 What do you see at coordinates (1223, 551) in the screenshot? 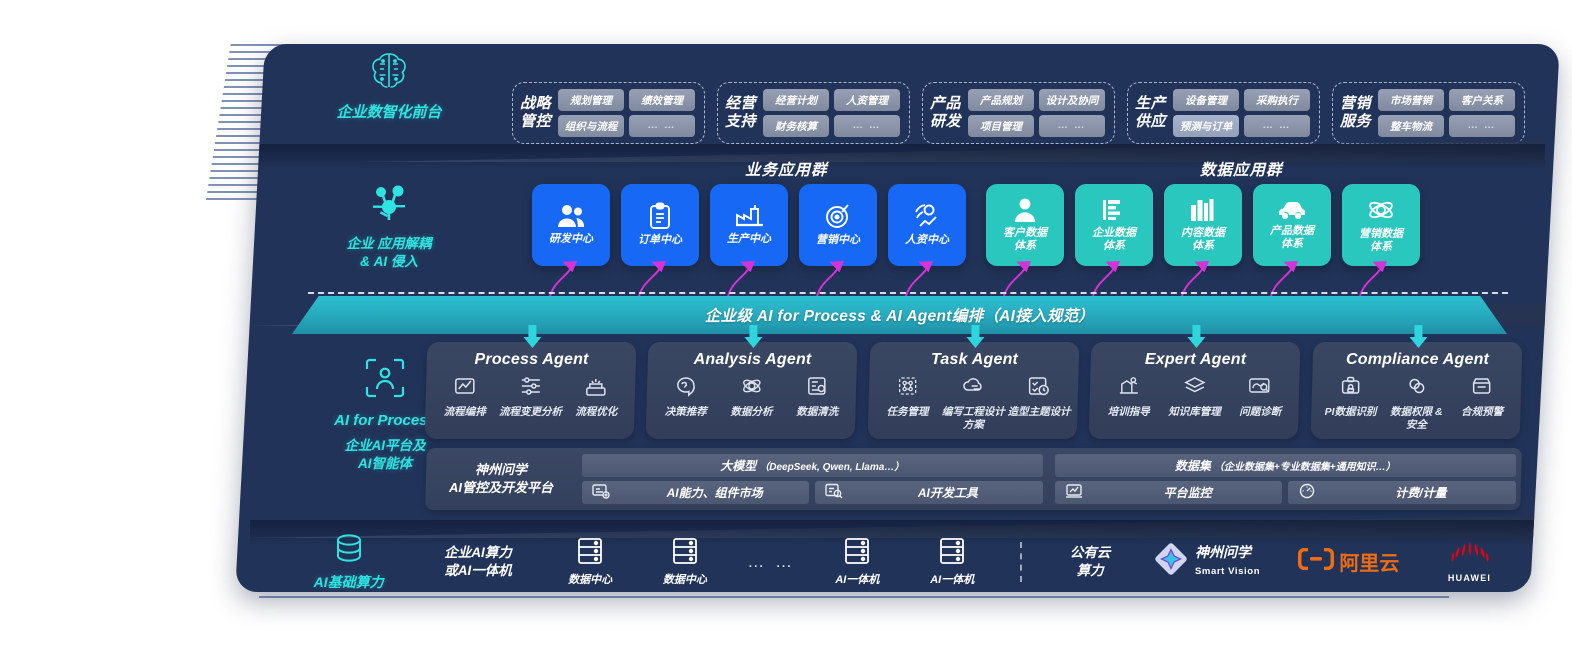
I see `logo-name-cn: 神州问学` at bounding box center [1223, 551].